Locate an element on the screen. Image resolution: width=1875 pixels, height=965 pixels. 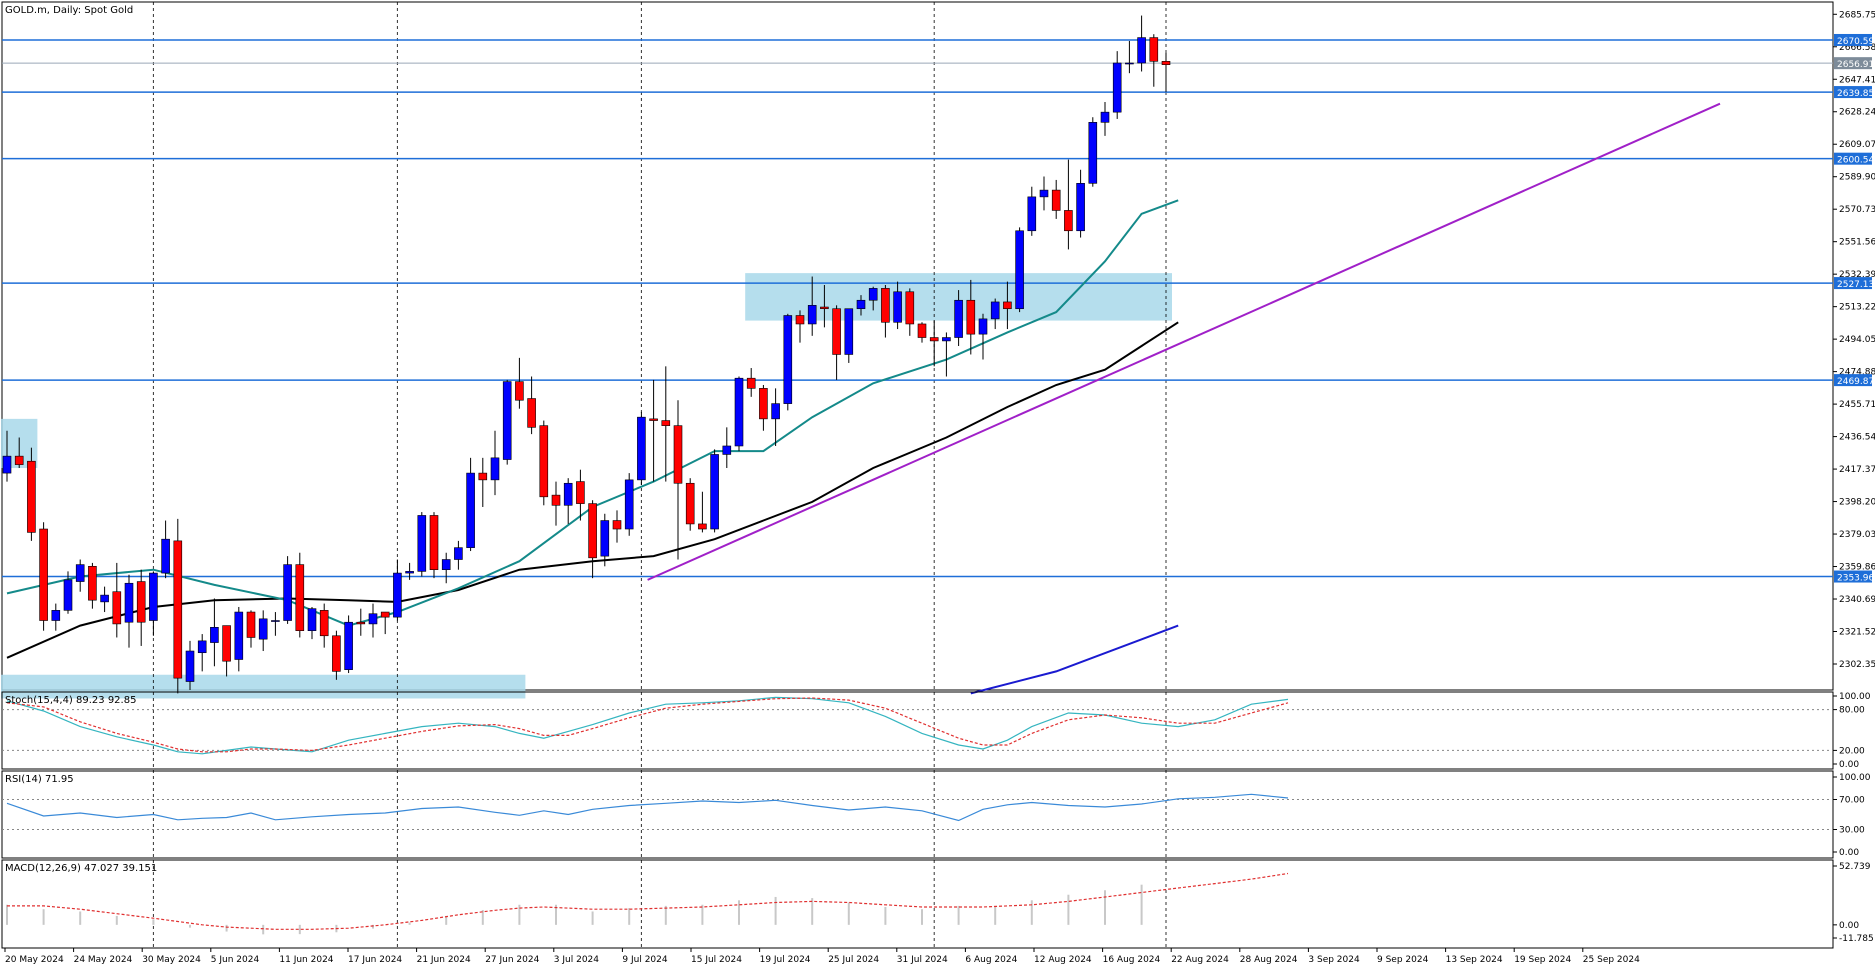
price-tick-label: 2551.56 is located at coordinates (1857, 243).